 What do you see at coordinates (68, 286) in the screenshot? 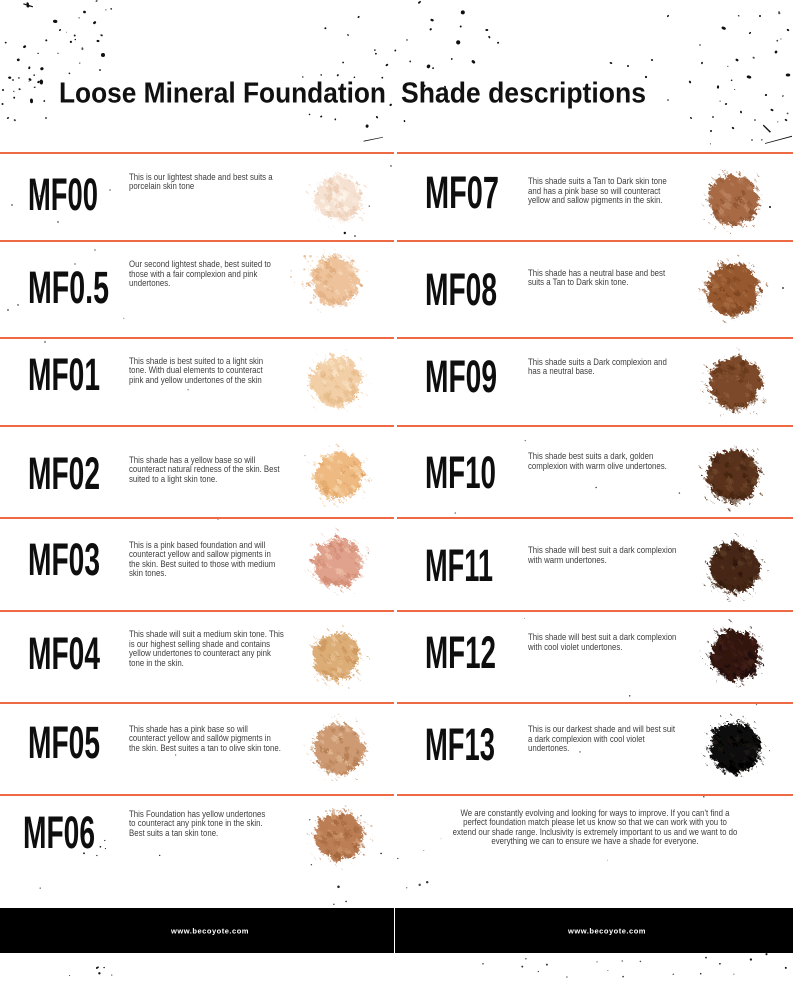
I see `svg-text: MF0.5` at bounding box center [68, 286].